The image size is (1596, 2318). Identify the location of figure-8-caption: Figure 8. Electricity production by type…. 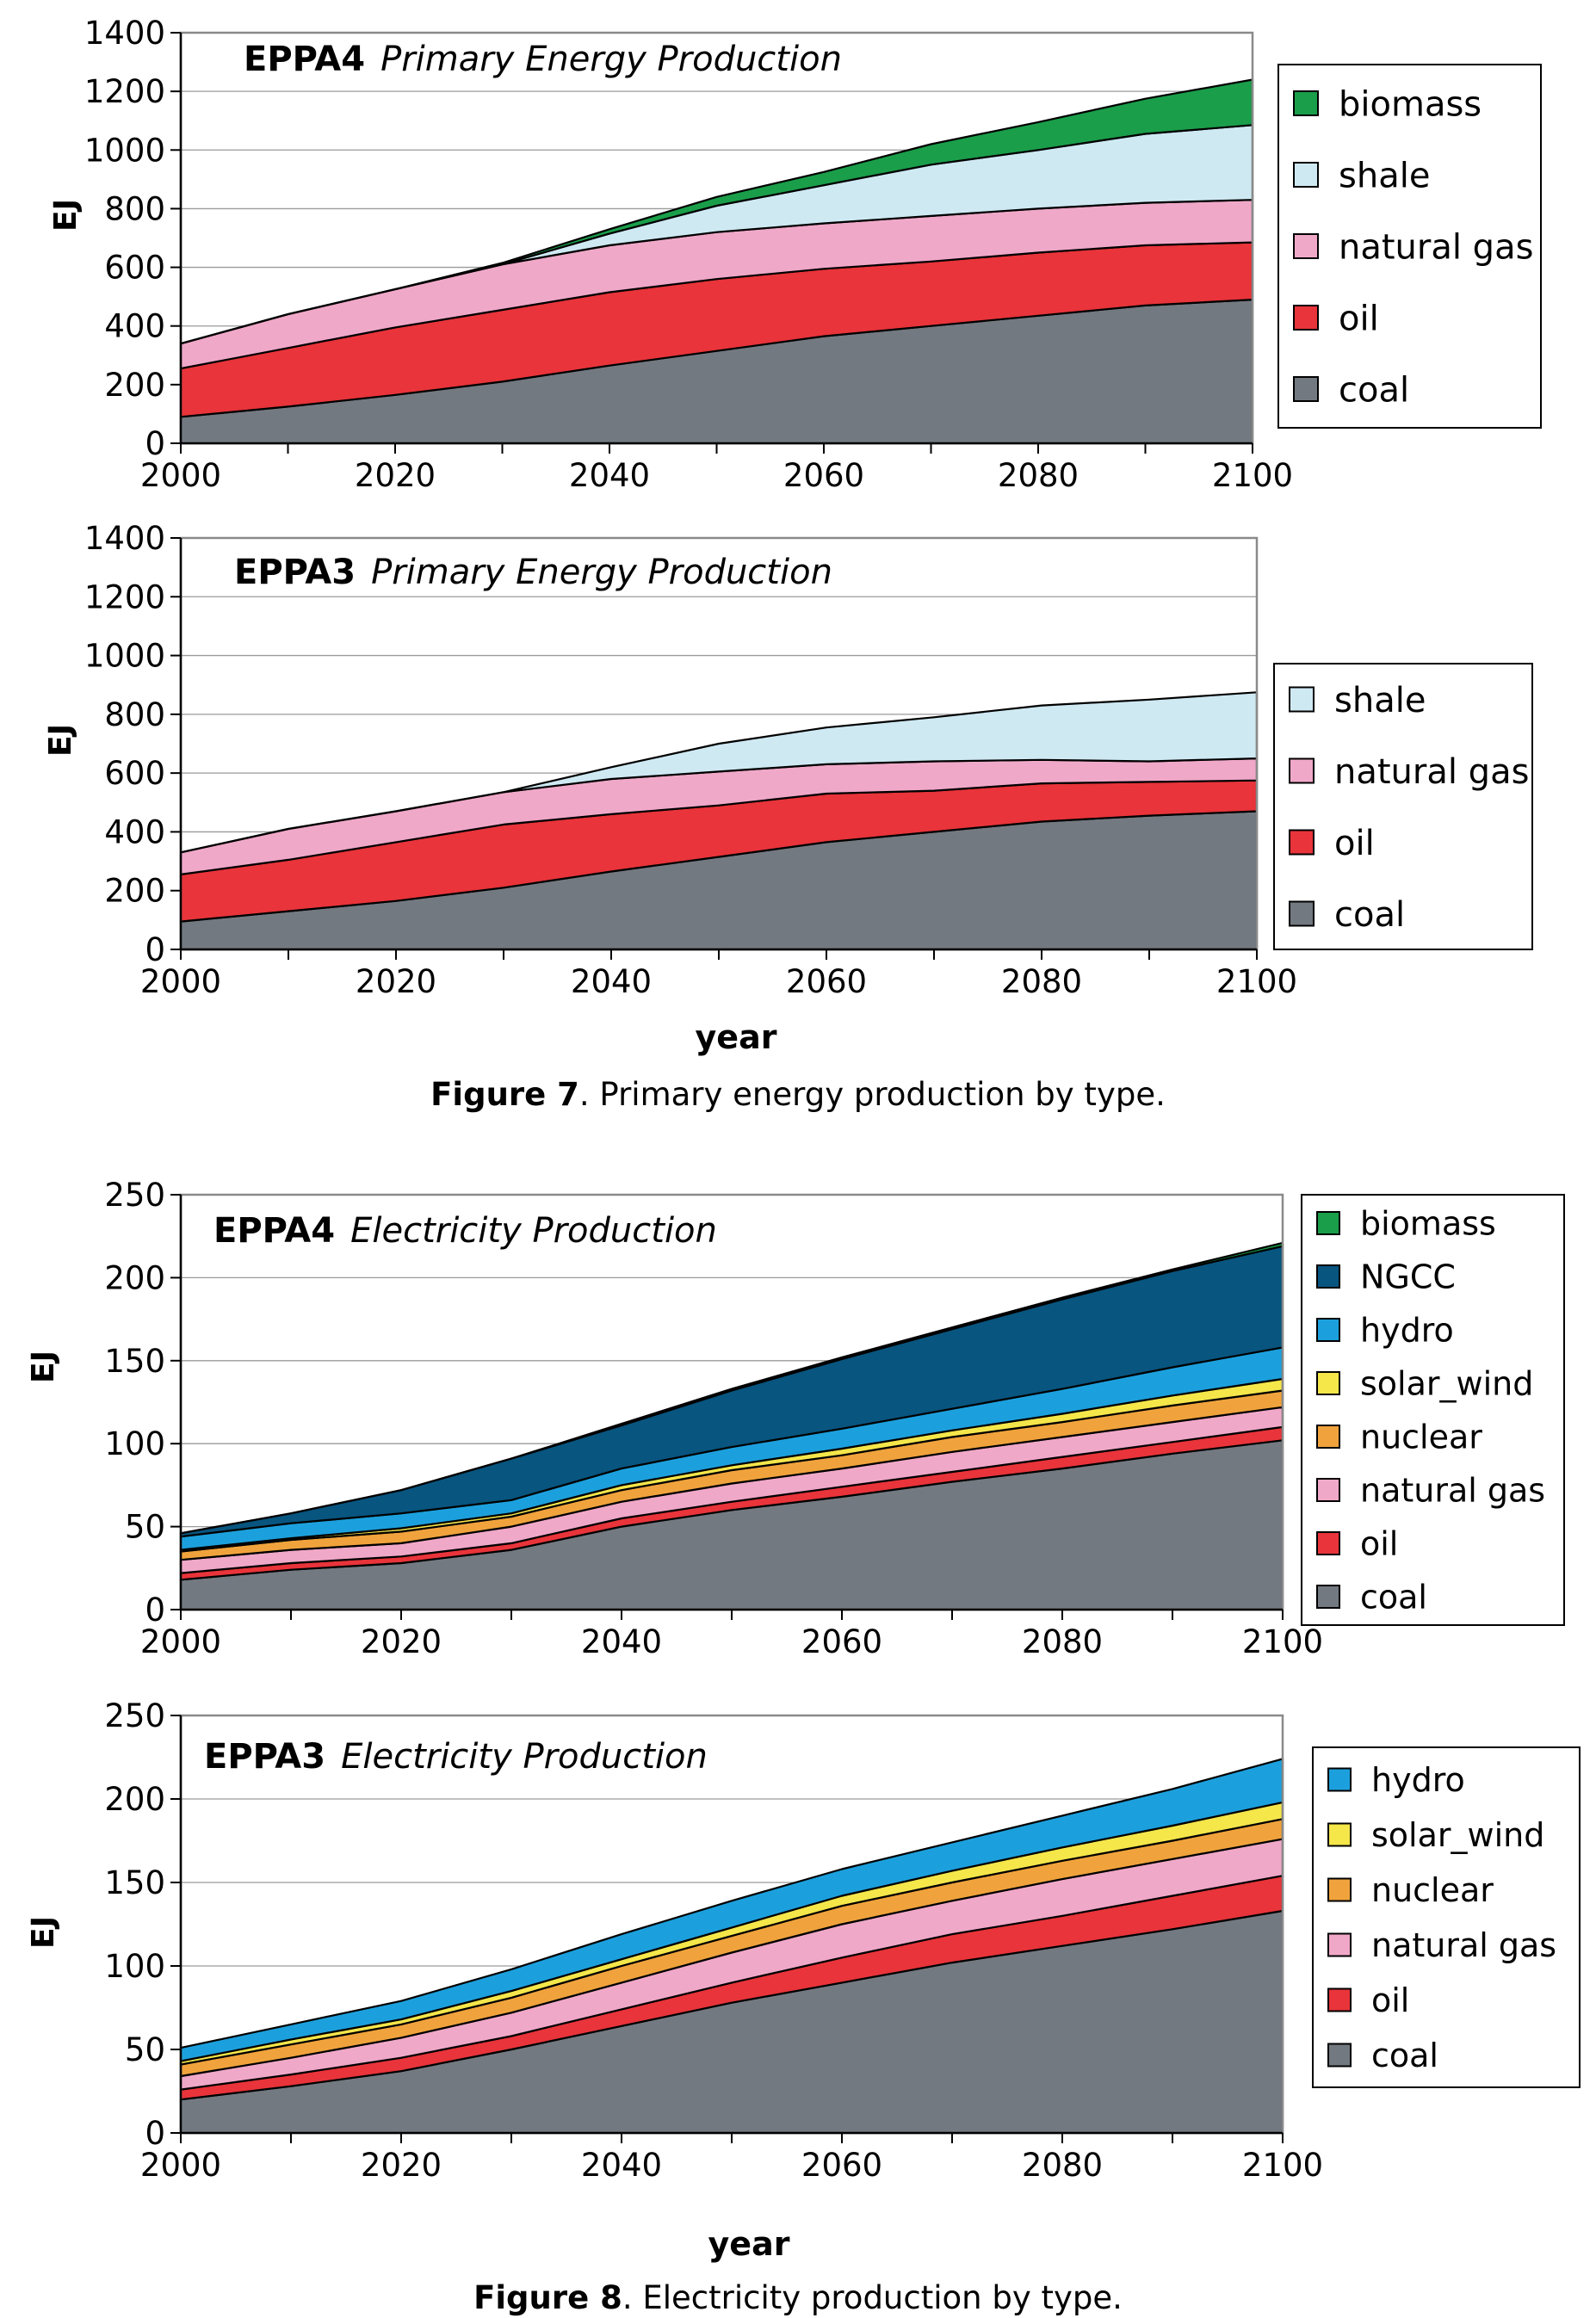
(798, 2297).